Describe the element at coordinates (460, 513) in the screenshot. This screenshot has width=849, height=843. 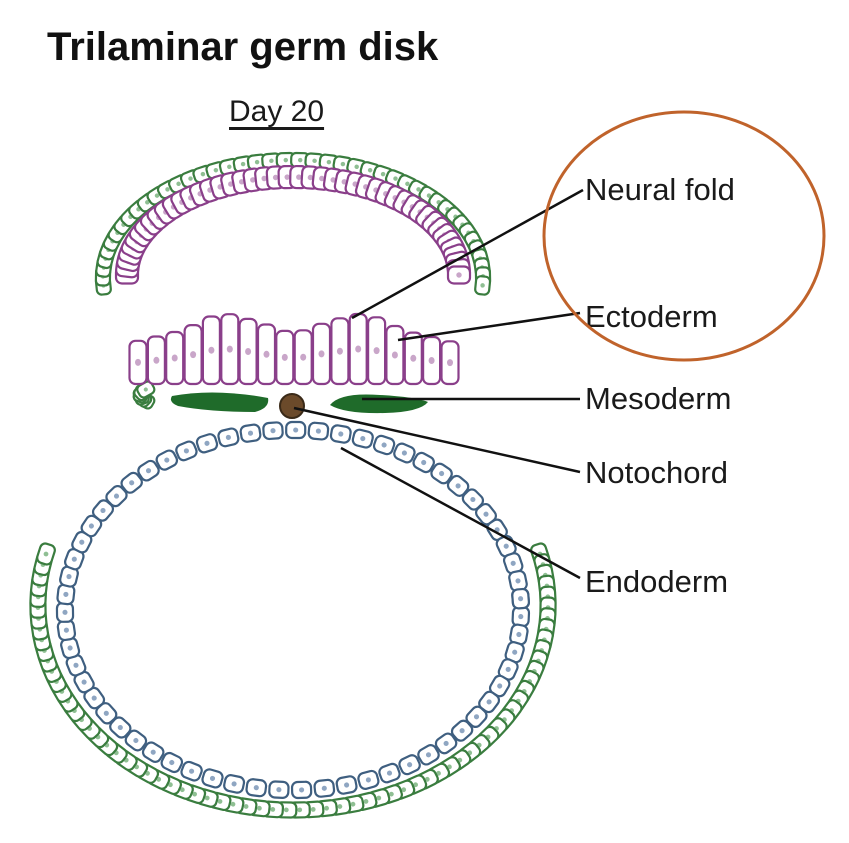
I see `endoderm-leader` at that location.